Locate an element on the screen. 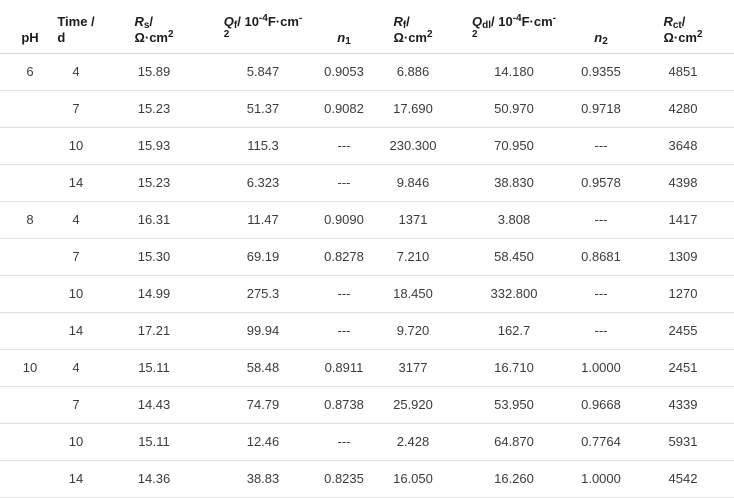 The image size is (734, 498). table-row-3: 10 15.93 115.3 --- 230.300 70.950 --- 3648 is located at coordinates (367, 146).